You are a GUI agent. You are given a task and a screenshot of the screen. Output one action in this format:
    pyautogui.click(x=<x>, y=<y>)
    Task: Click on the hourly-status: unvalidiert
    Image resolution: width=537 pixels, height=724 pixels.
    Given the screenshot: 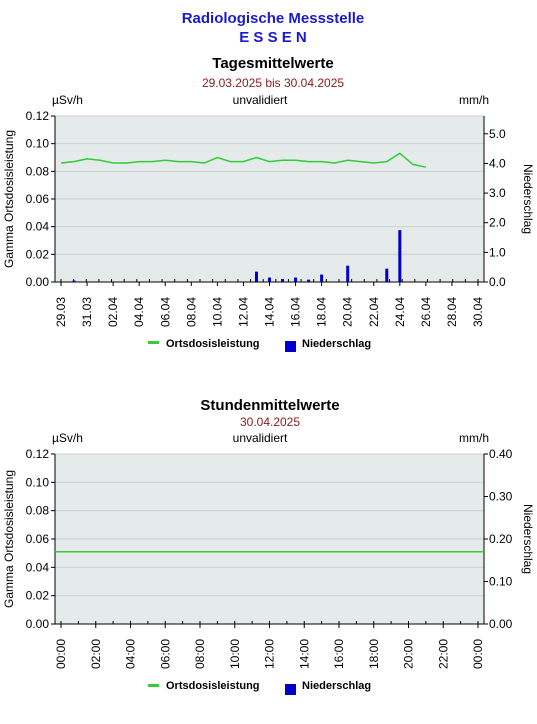 What is the action you would take?
    pyautogui.click(x=260, y=438)
    